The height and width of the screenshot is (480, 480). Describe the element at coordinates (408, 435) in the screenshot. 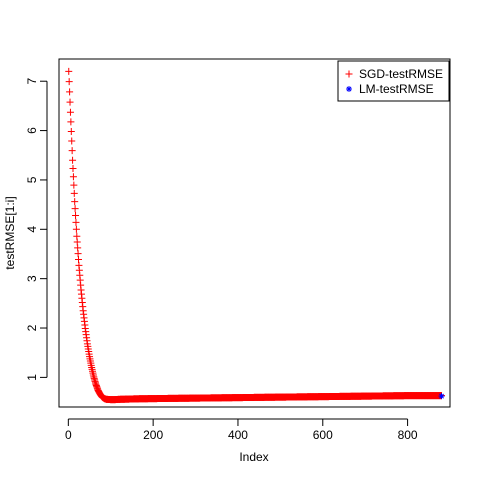

I see `x-tick-label: 800` at that location.